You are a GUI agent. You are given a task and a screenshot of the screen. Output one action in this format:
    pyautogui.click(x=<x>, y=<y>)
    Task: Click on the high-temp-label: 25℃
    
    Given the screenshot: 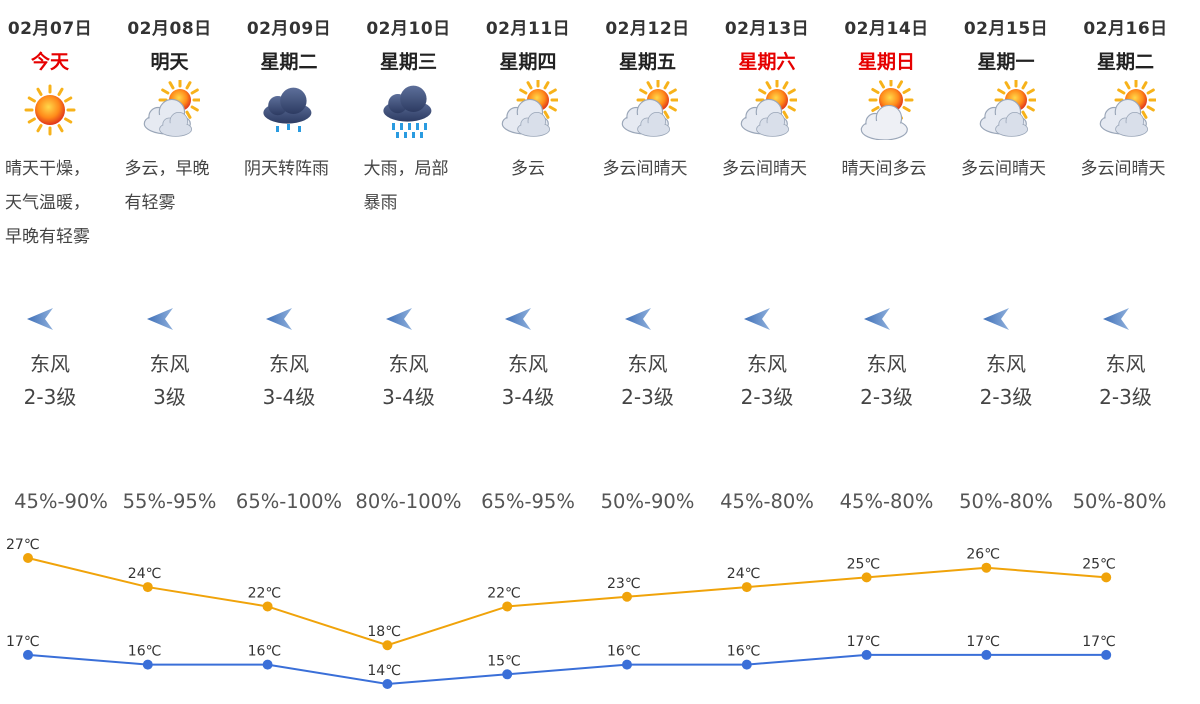 What is the action you would take?
    pyautogui.click(x=1099, y=564)
    